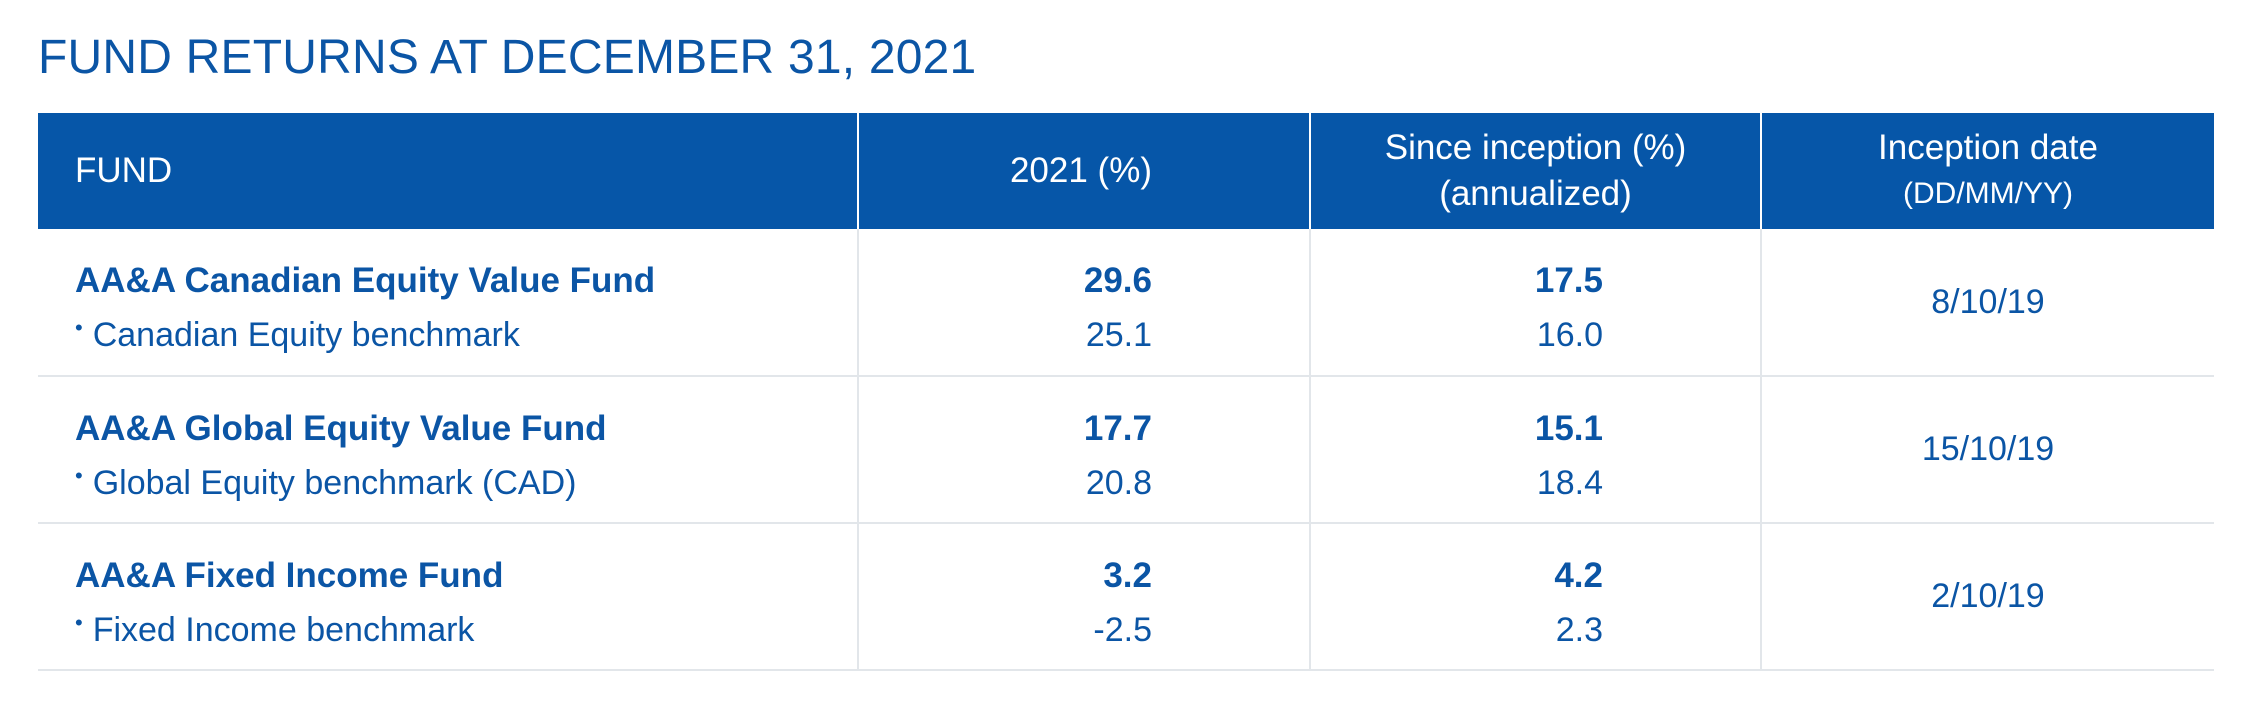 The height and width of the screenshot is (709, 2244). Describe the element at coordinates (507, 57) in the screenshot. I see `page-title: FUND RETURNS AT DECEMBER 31, 2021` at that location.